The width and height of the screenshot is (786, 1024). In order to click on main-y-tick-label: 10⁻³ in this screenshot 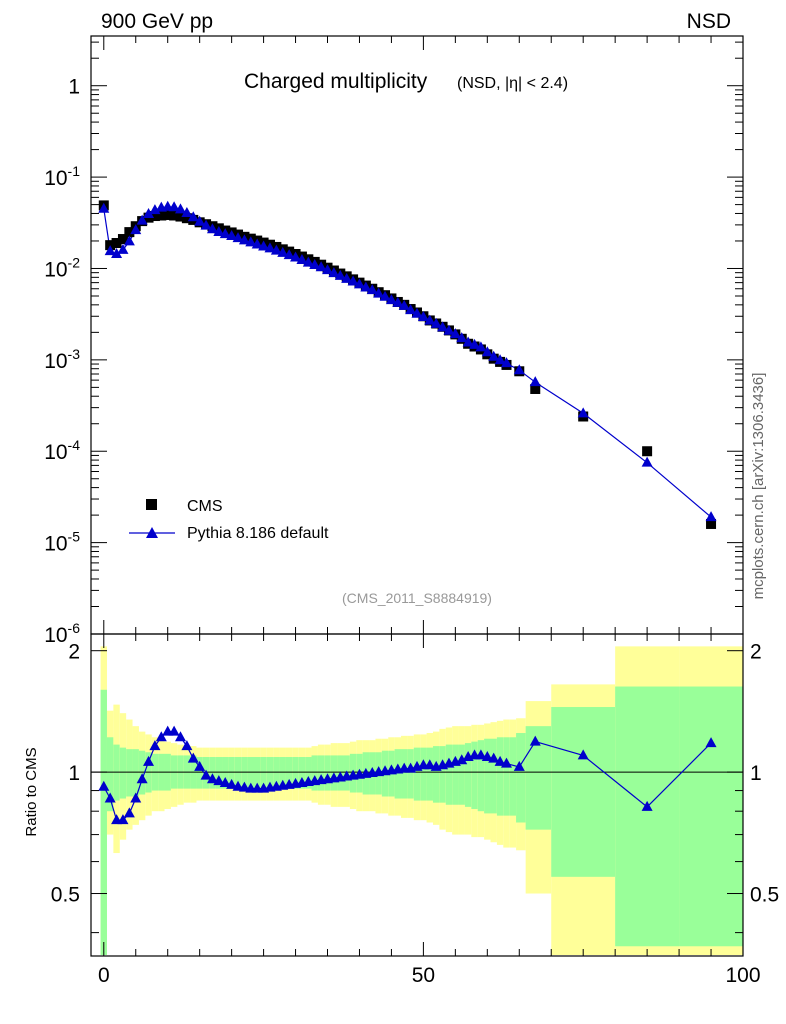, I will do `click(62, 359)`.